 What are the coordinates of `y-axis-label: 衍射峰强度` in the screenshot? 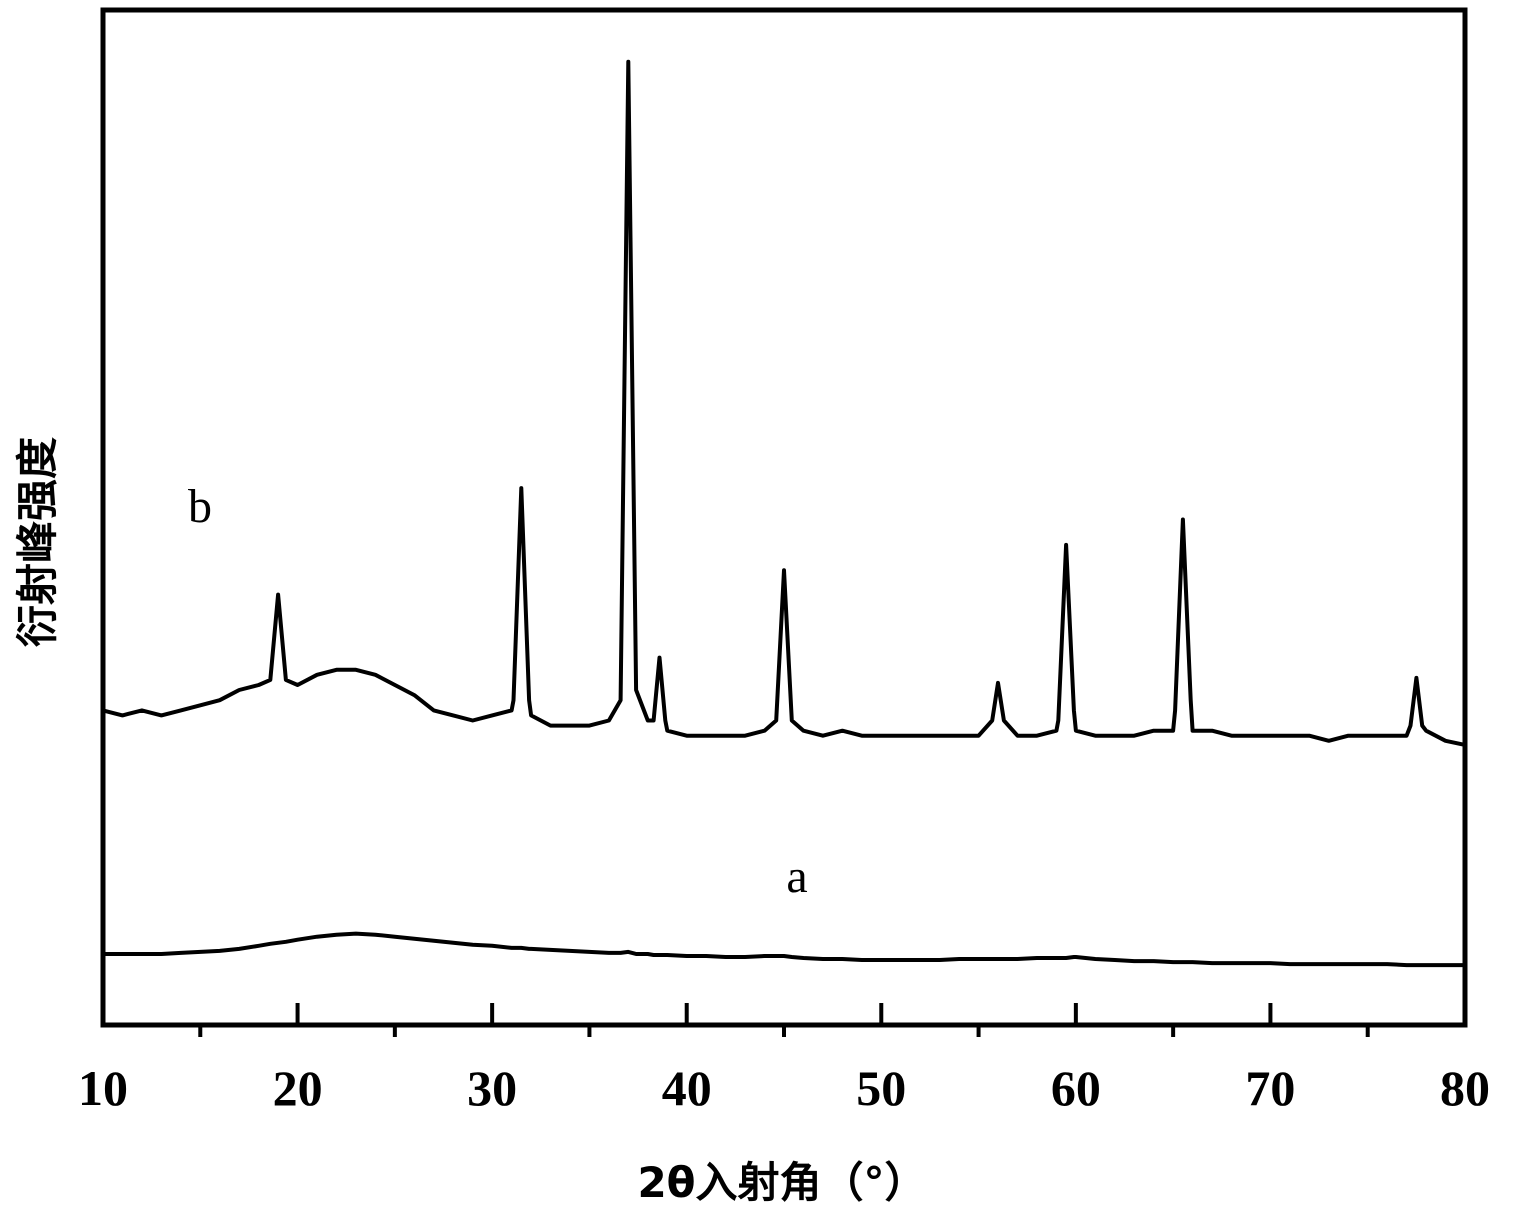 It's located at (37, 542).